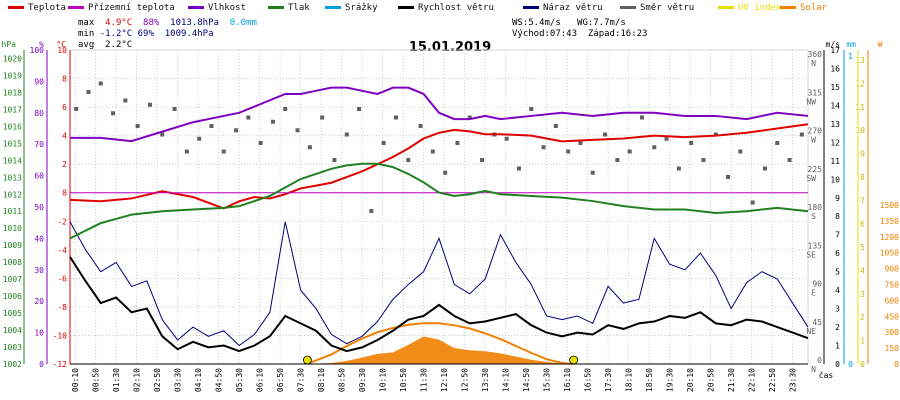 The width and height of the screenshot is (900, 400). I want to click on x-tick-label: 02:50, so click(157, 380).